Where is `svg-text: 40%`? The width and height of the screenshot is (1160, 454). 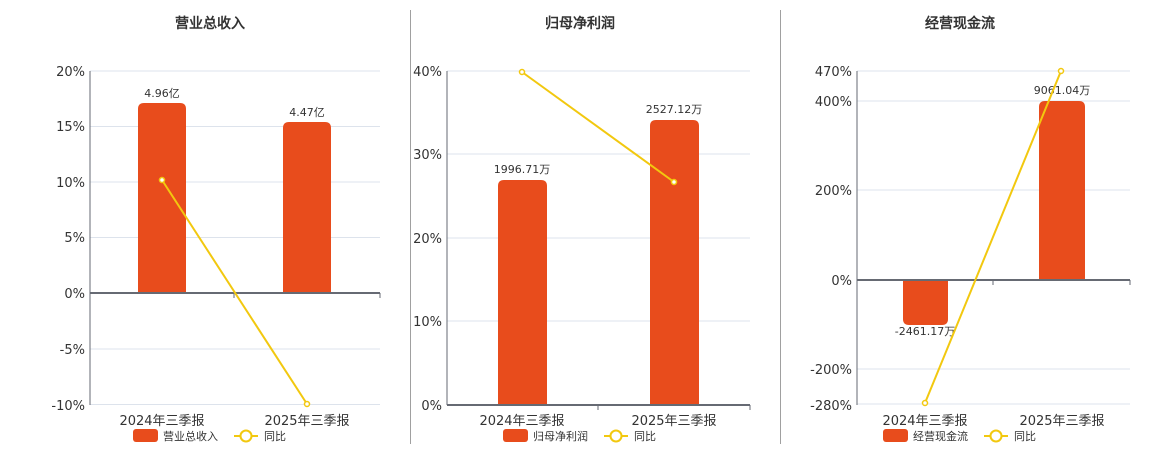 svg-text: 40% is located at coordinates (427, 72).